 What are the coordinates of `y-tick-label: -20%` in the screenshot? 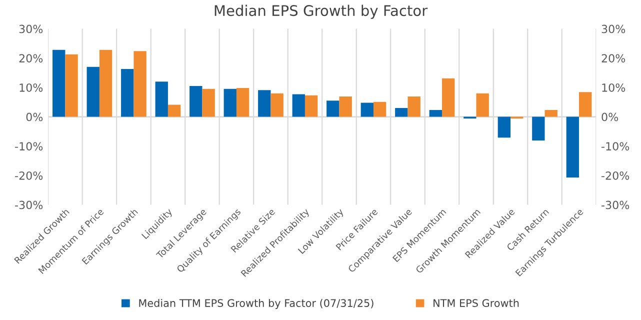 It's located at (29, 175).